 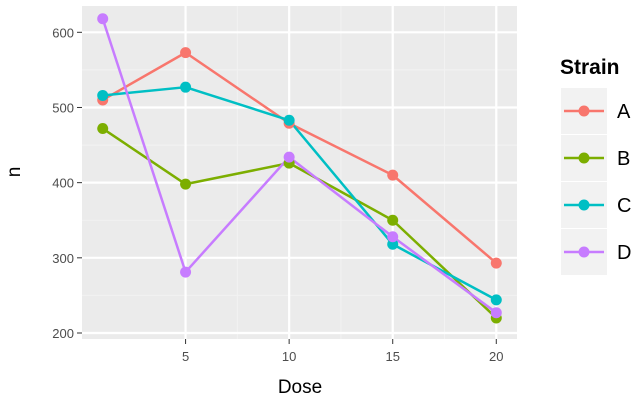 I want to click on x-tick-label: 20, so click(x=496, y=356).